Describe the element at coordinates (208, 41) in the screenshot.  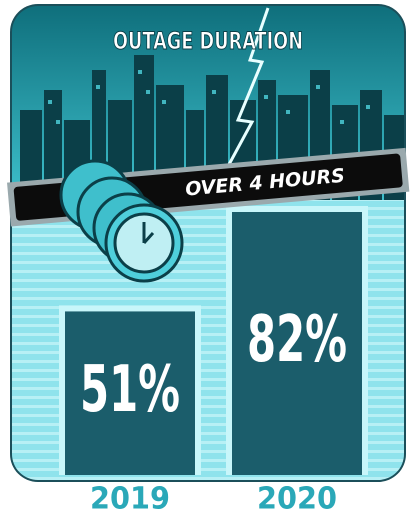
I see `chart-title: OUTAGE DURATION` at that location.